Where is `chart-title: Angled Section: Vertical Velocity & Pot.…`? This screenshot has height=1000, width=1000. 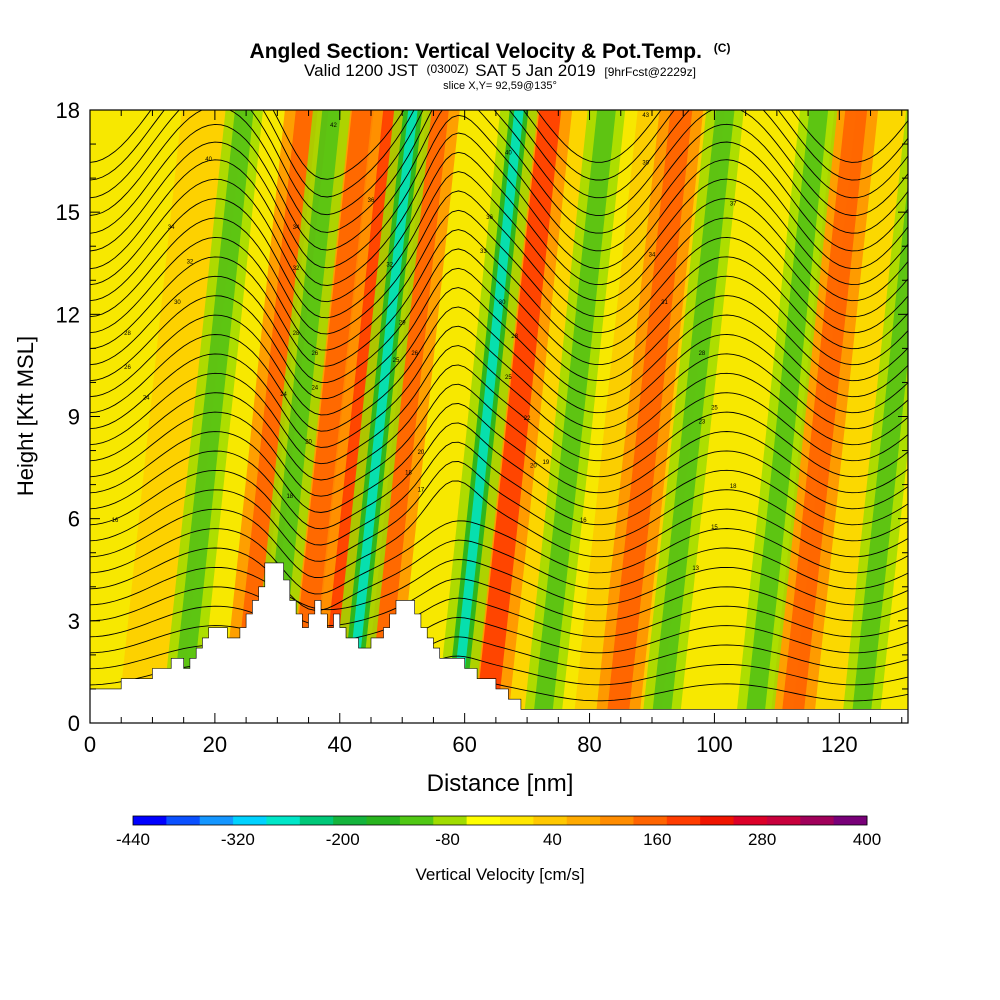 chart-title: Angled Section: Vertical Velocity & Pot.… is located at coordinates (490, 51).